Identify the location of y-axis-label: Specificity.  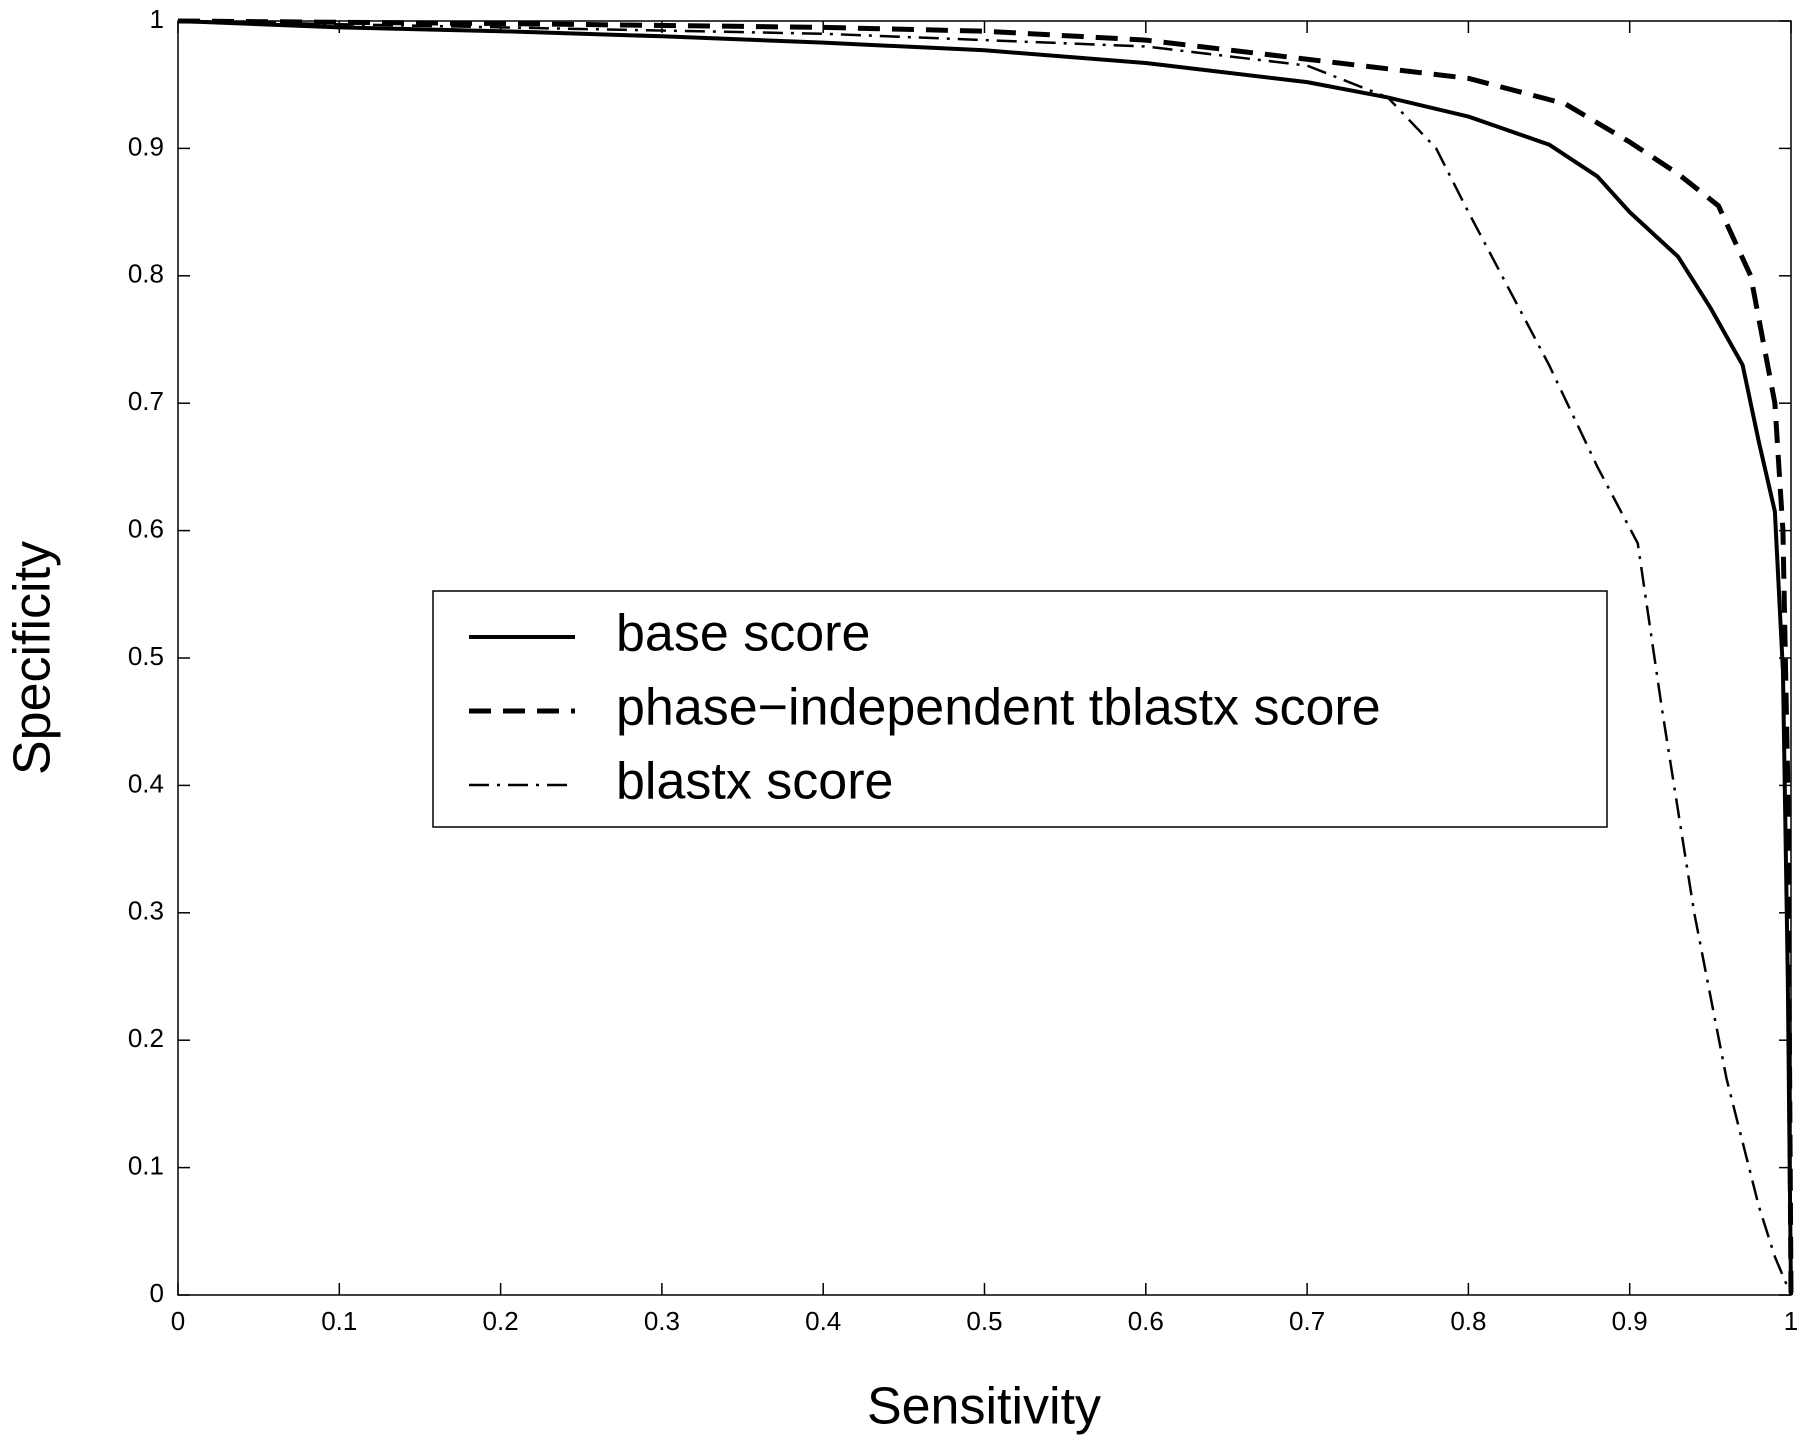
(33, 658).